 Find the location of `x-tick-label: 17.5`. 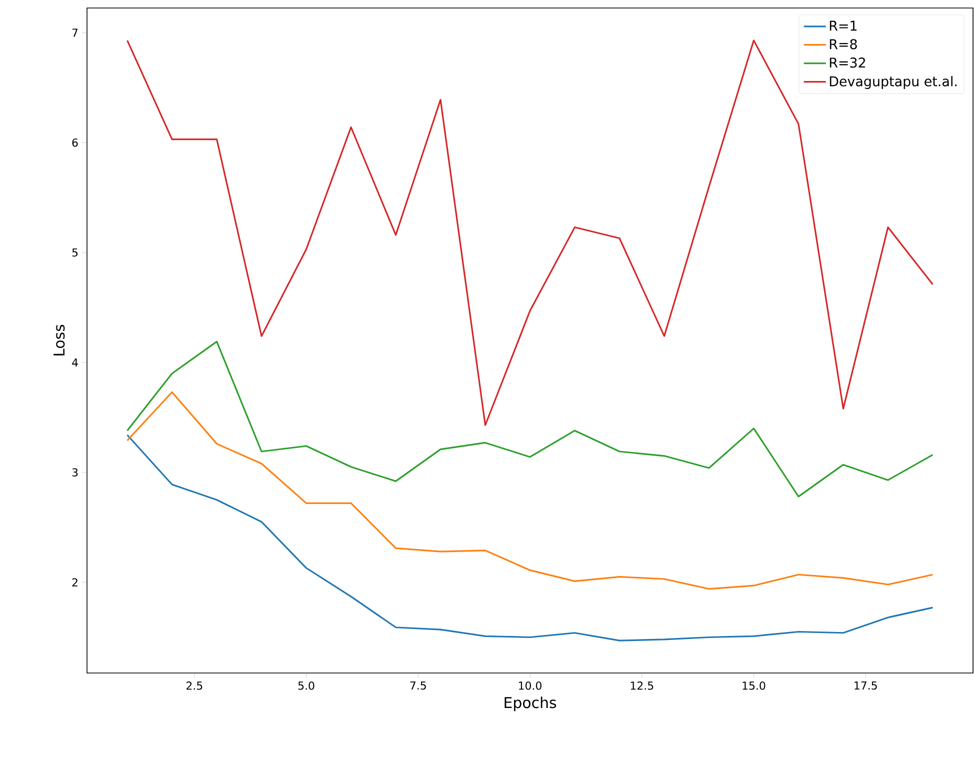

x-tick-label: 17.5 is located at coordinates (865, 686).